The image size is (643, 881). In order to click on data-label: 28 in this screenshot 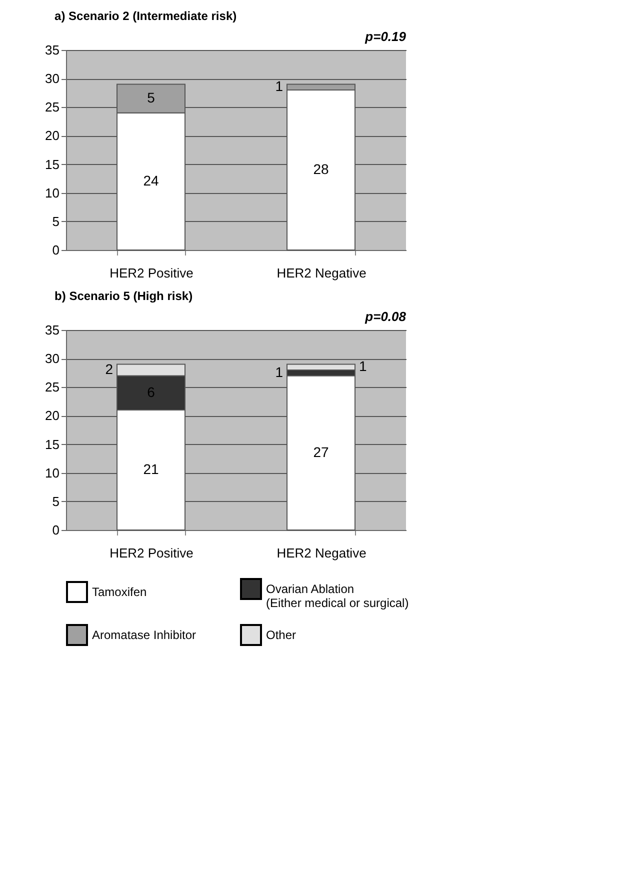, I will do `click(321, 169)`.